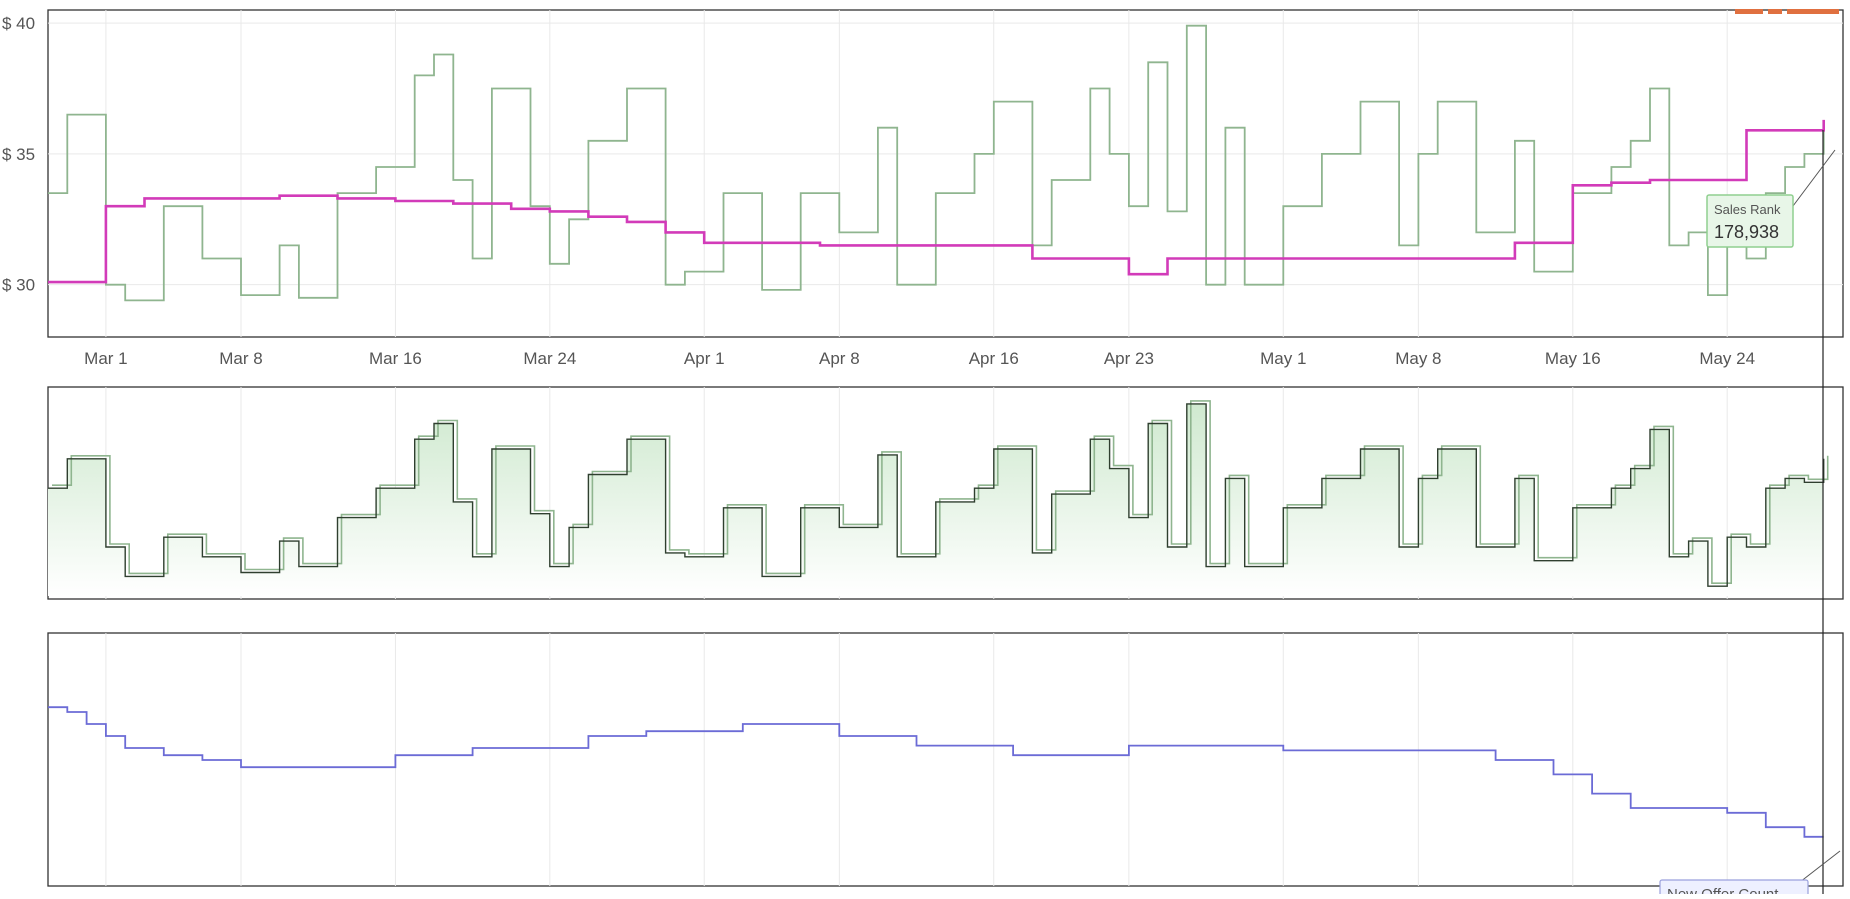 This screenshot has width=1850, height=899. I want to click on sales-rank-tooltip-label: Sales Rank, so click(1747, 209).